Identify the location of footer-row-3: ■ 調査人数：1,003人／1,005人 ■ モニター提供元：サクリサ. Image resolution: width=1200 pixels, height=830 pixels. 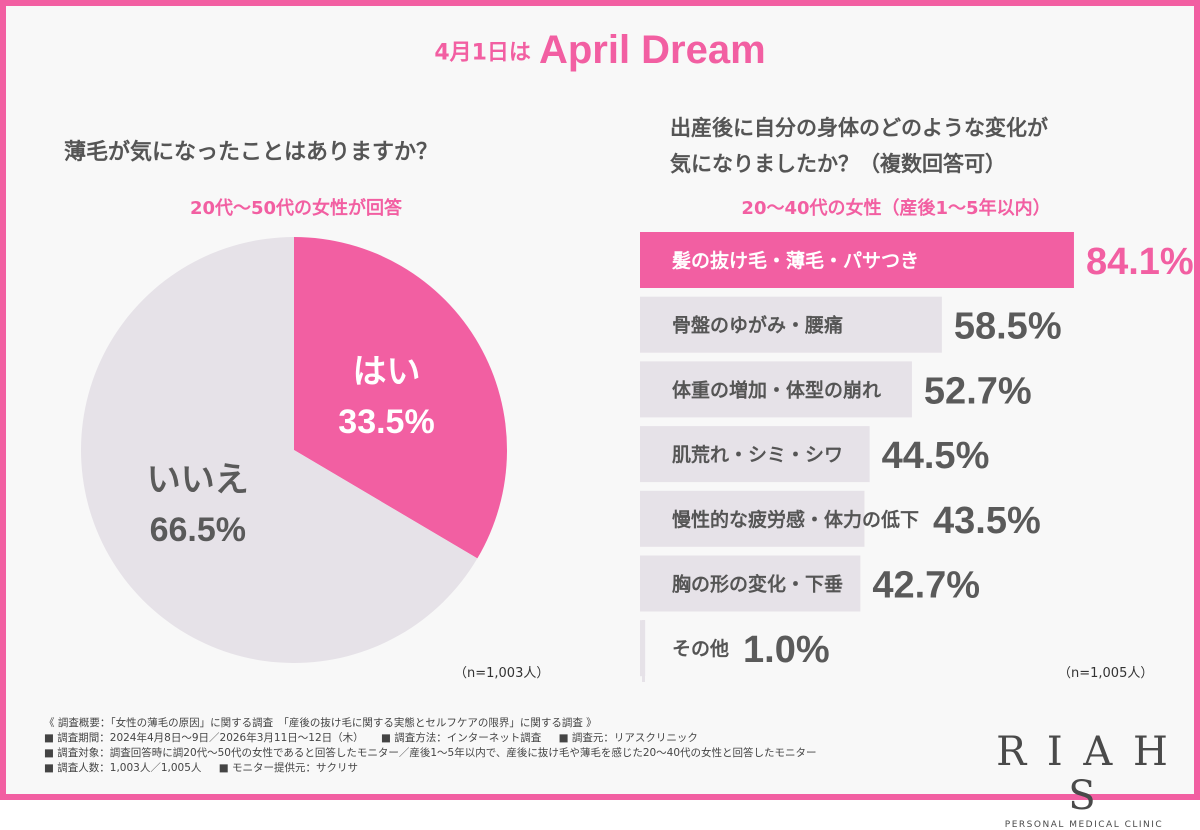
(430, 768).